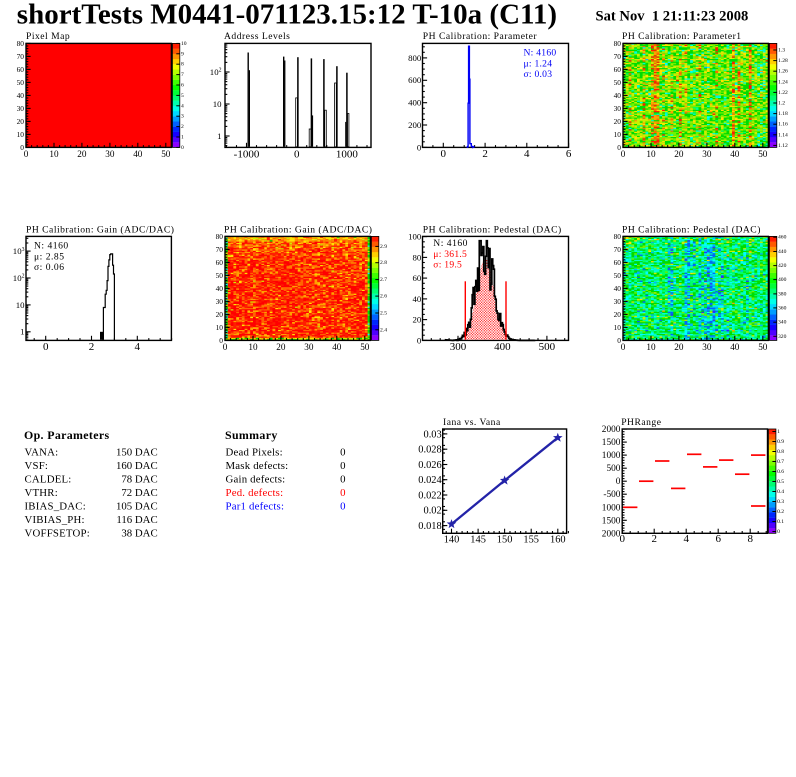 The image size is (796, 777). Describe the element at coordinates (257, 36) in the screenshot. I see `svg-text: Address Levels` at that location.